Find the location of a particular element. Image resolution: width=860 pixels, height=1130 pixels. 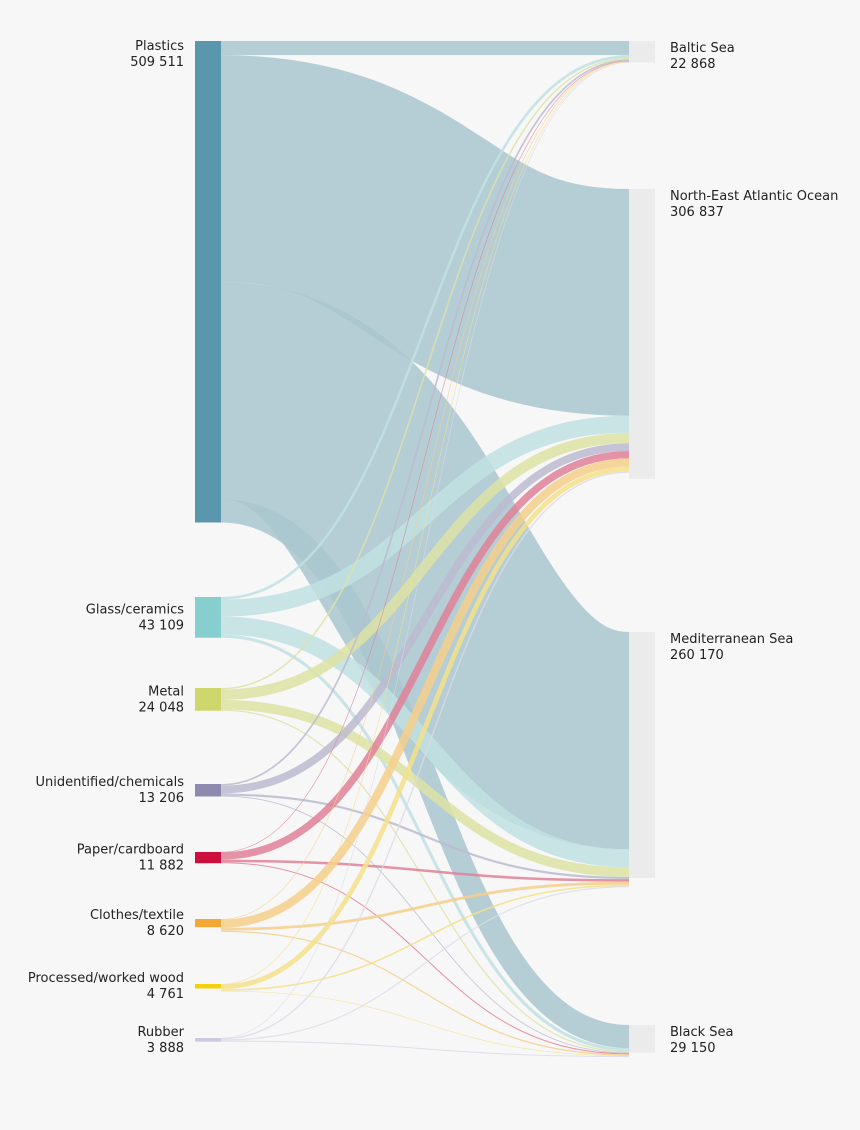

source-label-plastics: Plastics is located at coordinates (159, 46).